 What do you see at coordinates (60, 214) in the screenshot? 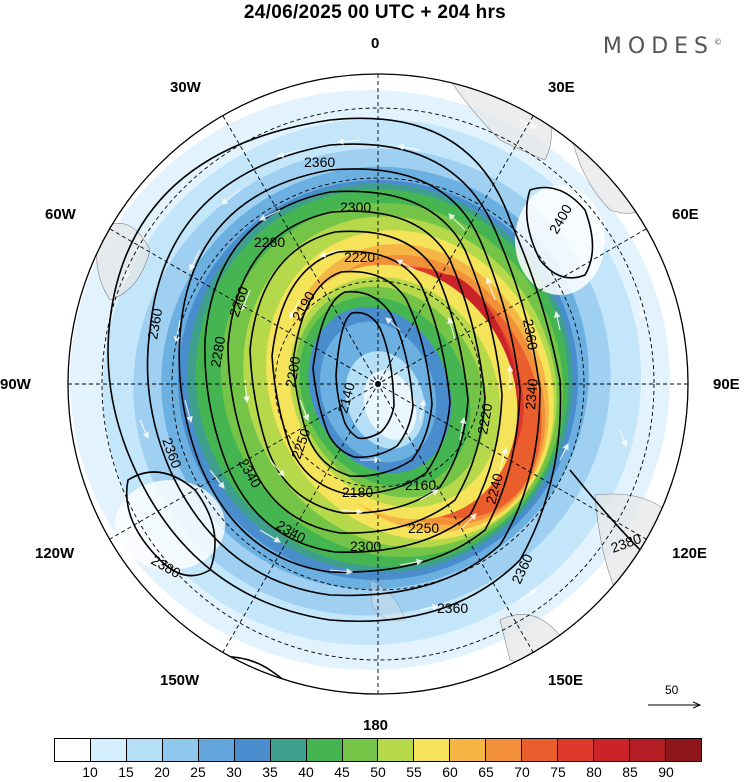
I see `lon-label-60w: 60W` at bounding box center [60, 214].